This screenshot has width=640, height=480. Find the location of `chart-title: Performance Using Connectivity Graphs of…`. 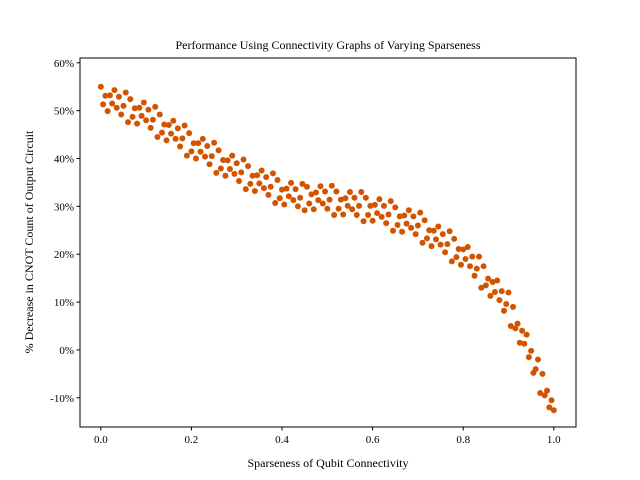

chart-title: Performance Using Connectivity Graphs of… is located at coordinates (327, 45).